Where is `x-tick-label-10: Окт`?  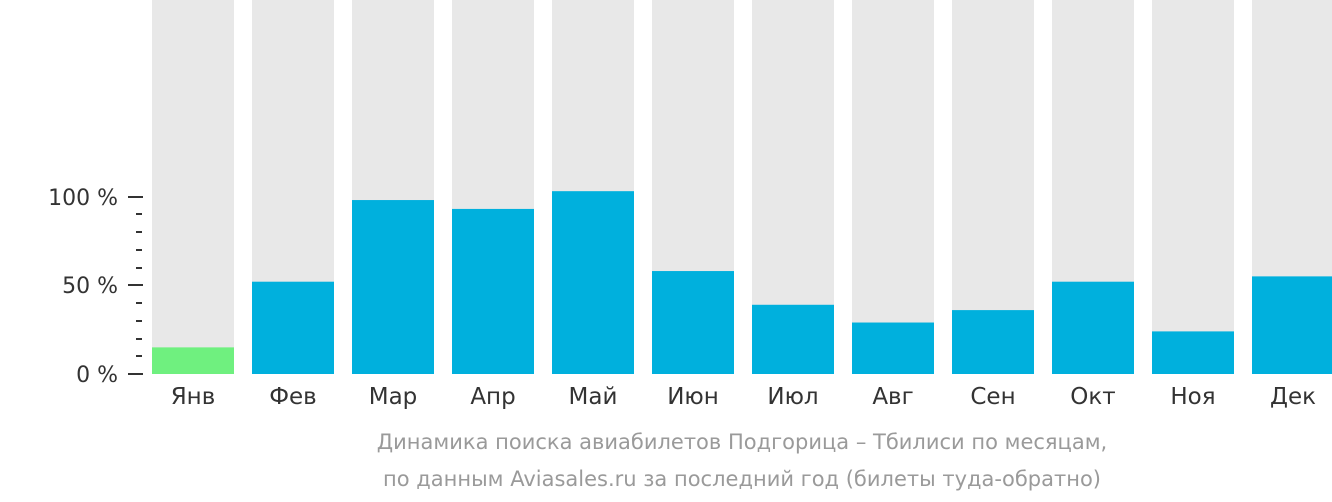
x-tick-label-10: Окт is located at coordinates (1092, 397).